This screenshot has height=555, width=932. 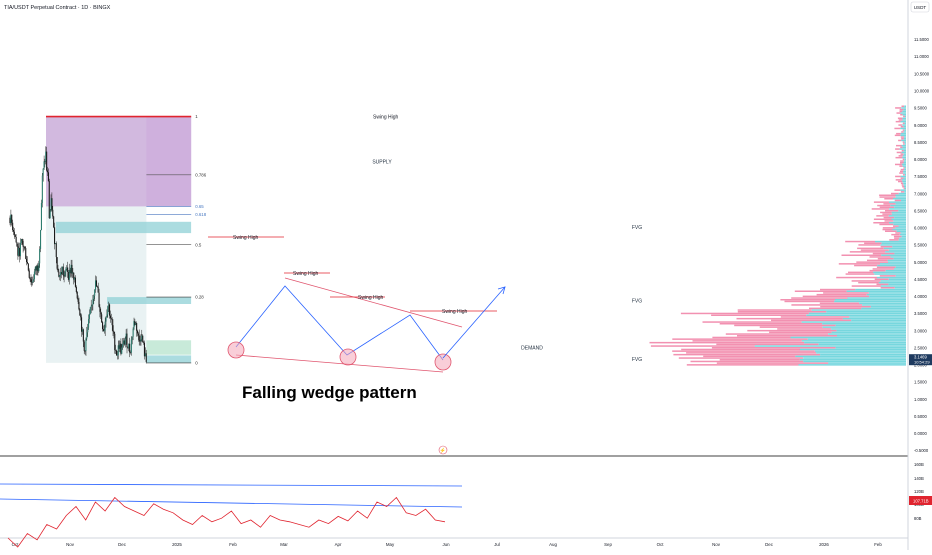 I want to click on price-tick-label: 3.0000, so click(x=920, y=330).